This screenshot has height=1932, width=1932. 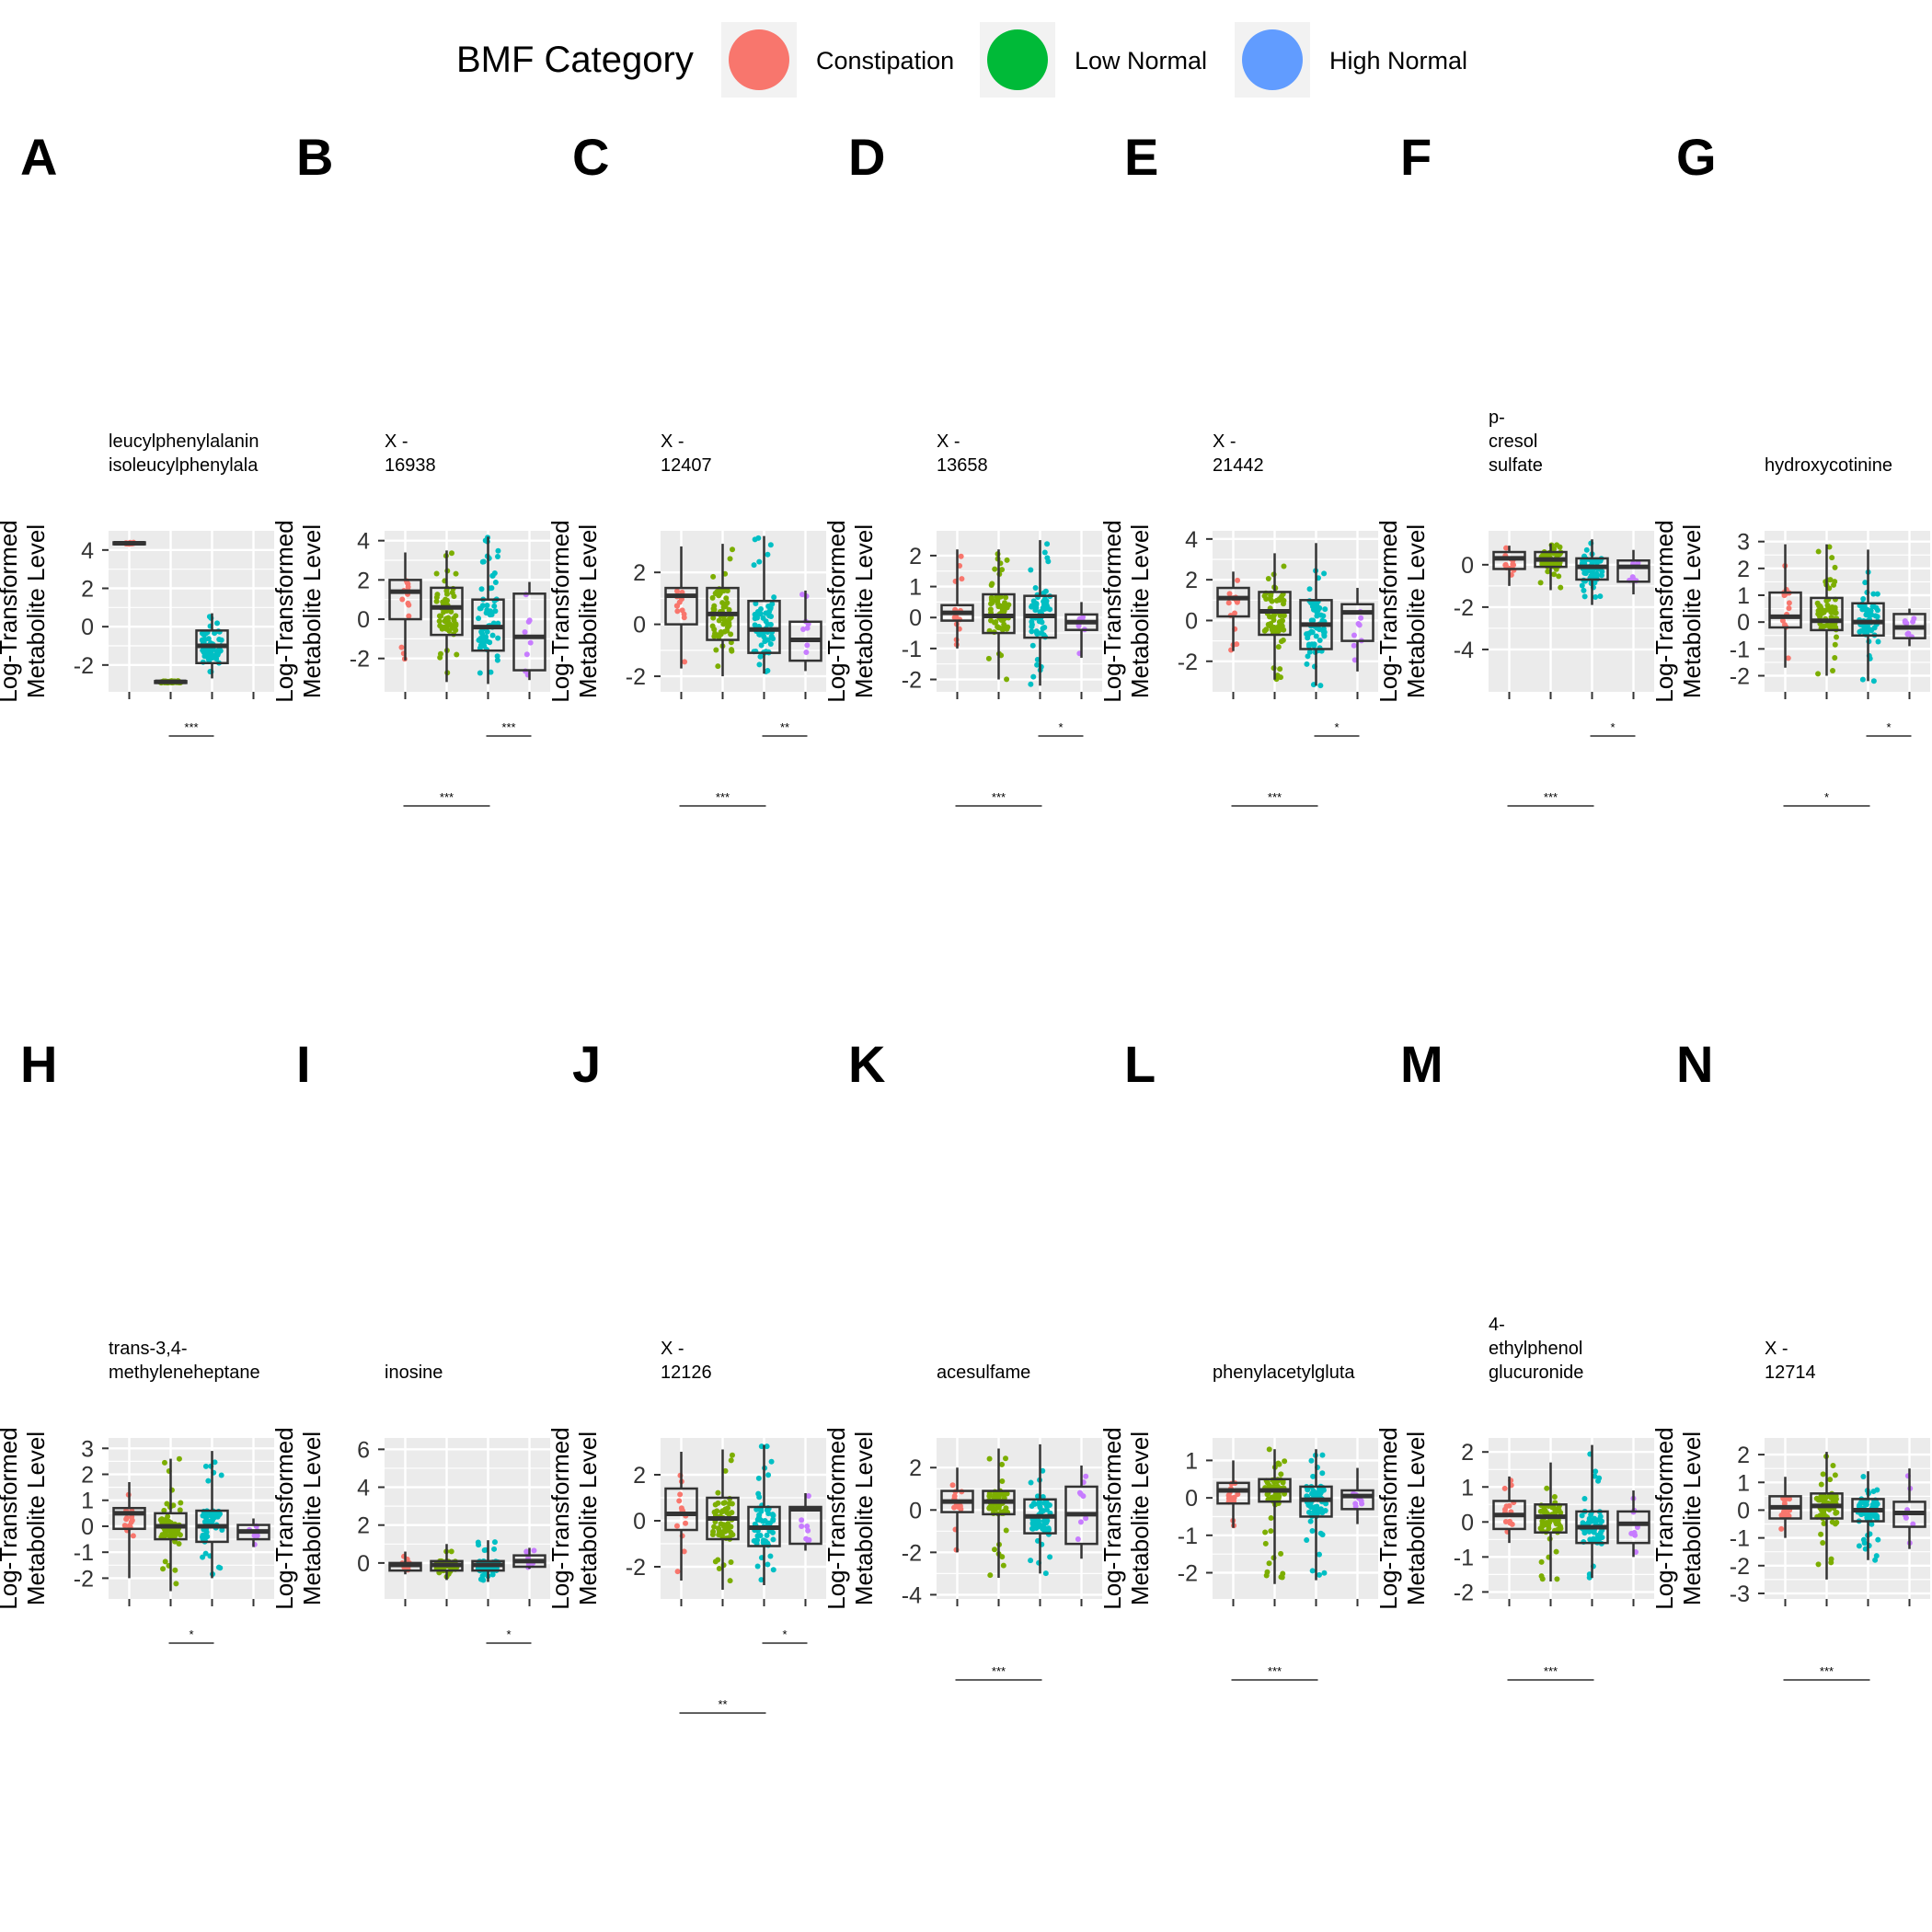 What do you see at coordinates (363, 1564) in the screenshot?
I see `panel-i-ytick-label: 0` at bounding box center [363, 1564].